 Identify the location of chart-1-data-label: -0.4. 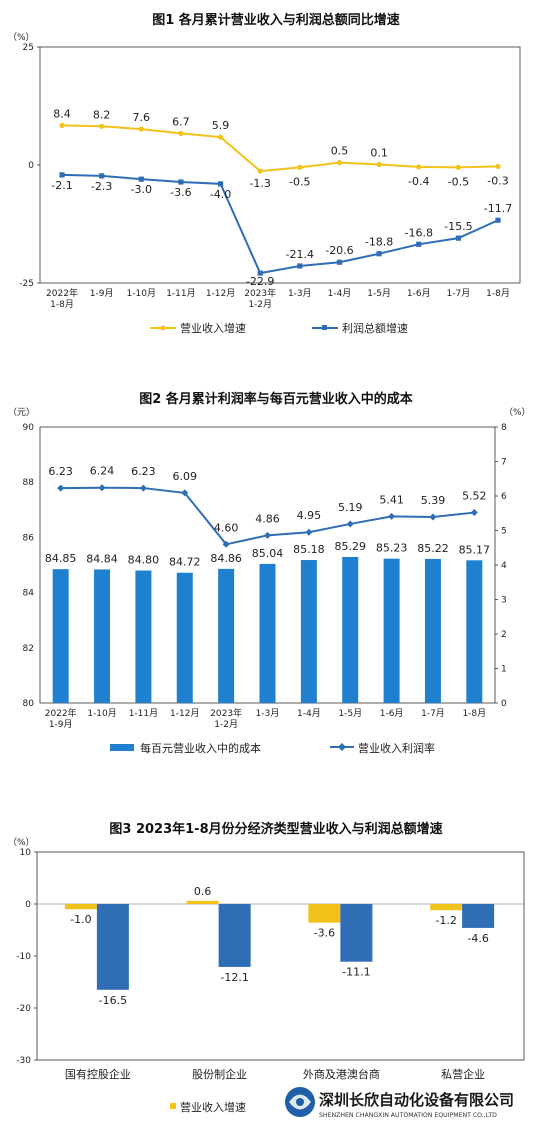
(418, 181).